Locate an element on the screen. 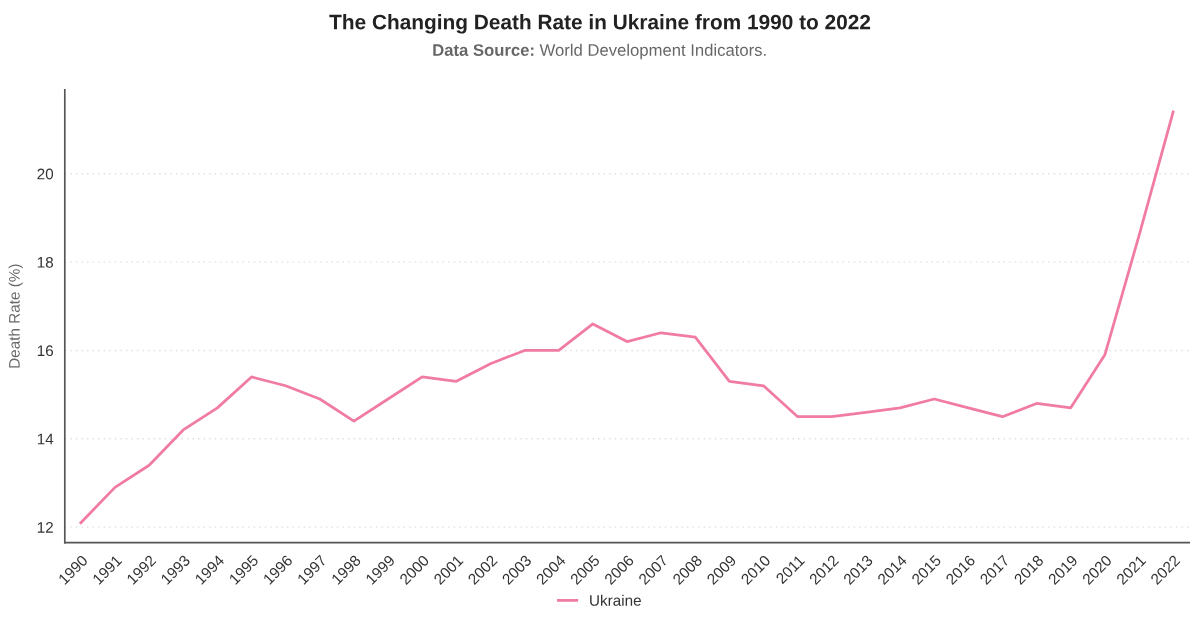 This screenshot has width=1200, height=628. y-tick-label: 14 is located at coordinates (45, 439).